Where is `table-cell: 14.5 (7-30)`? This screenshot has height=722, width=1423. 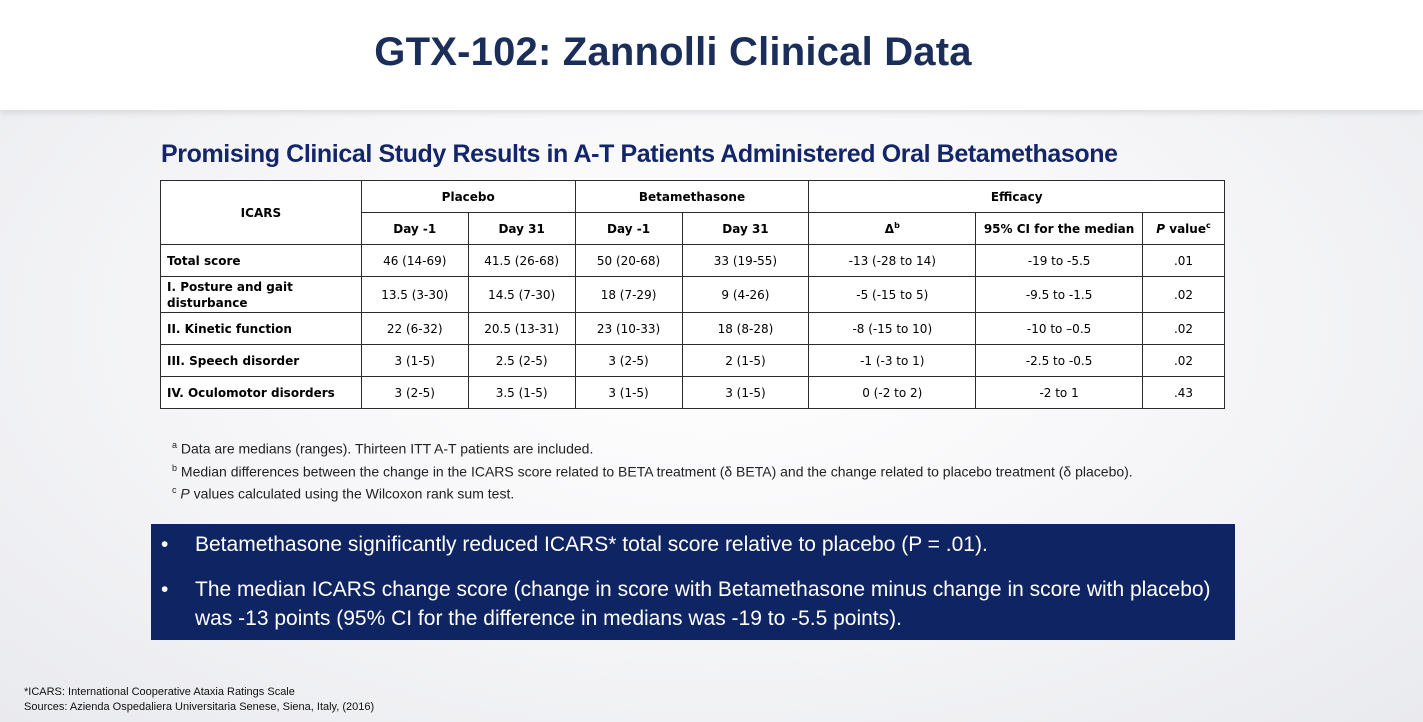 table-cell: 14.5 (7-30) is located at coordinates (521, 294).